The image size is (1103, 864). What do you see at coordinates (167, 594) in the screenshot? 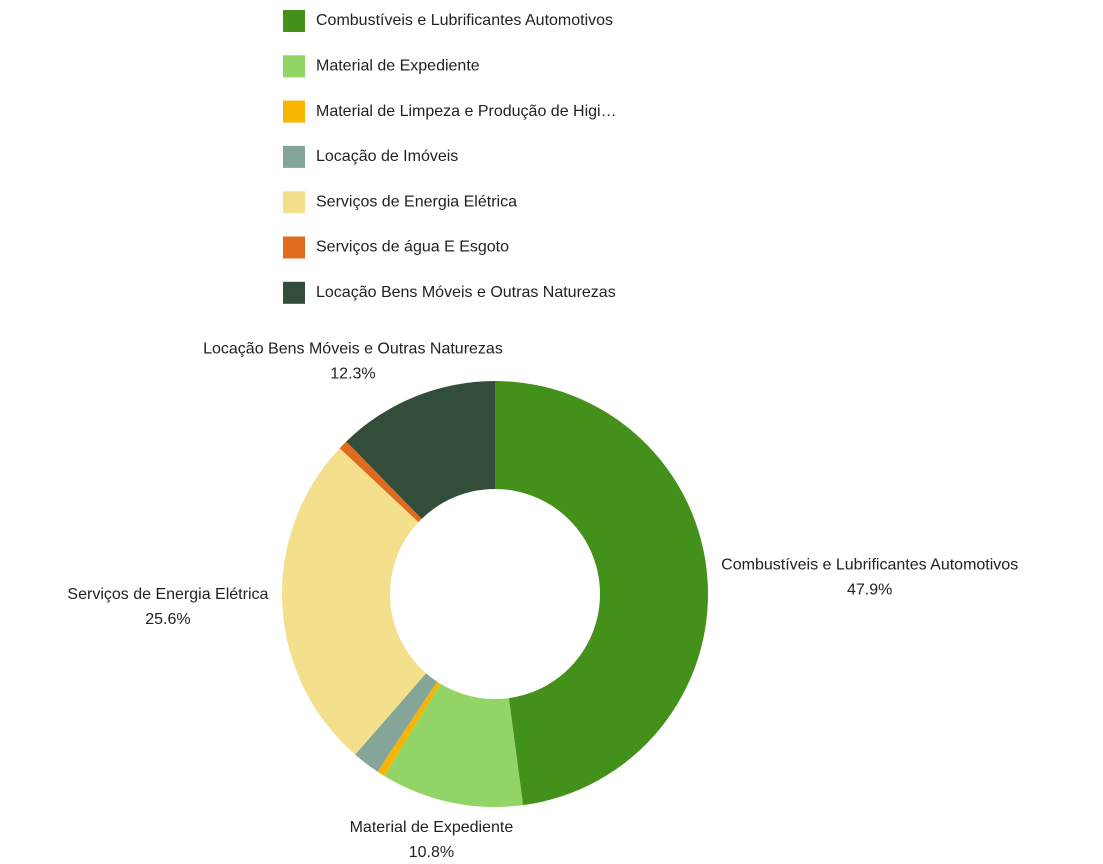
I see `slice-label: Serviços de Energia Elétrica` at bounding box center [167, 594].